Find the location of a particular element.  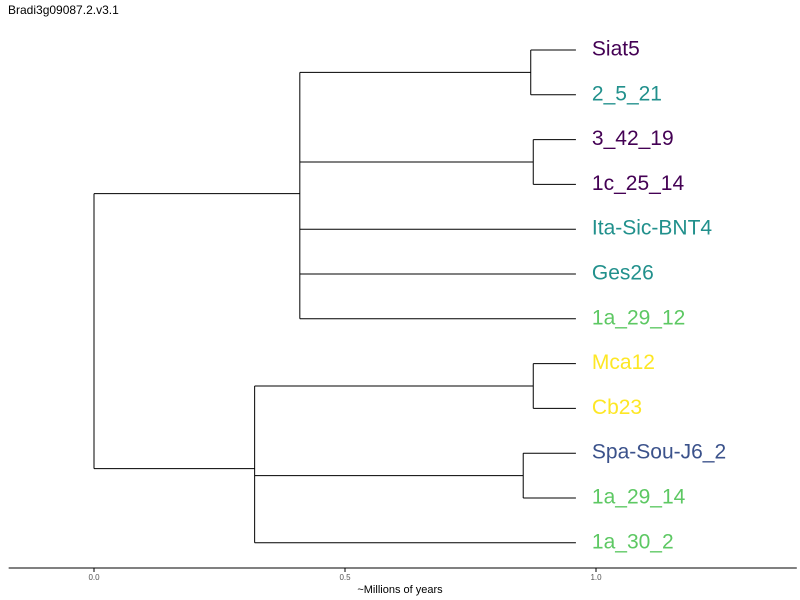

x-axis-label: ~Millions of years is located at coordinates (400, 590).